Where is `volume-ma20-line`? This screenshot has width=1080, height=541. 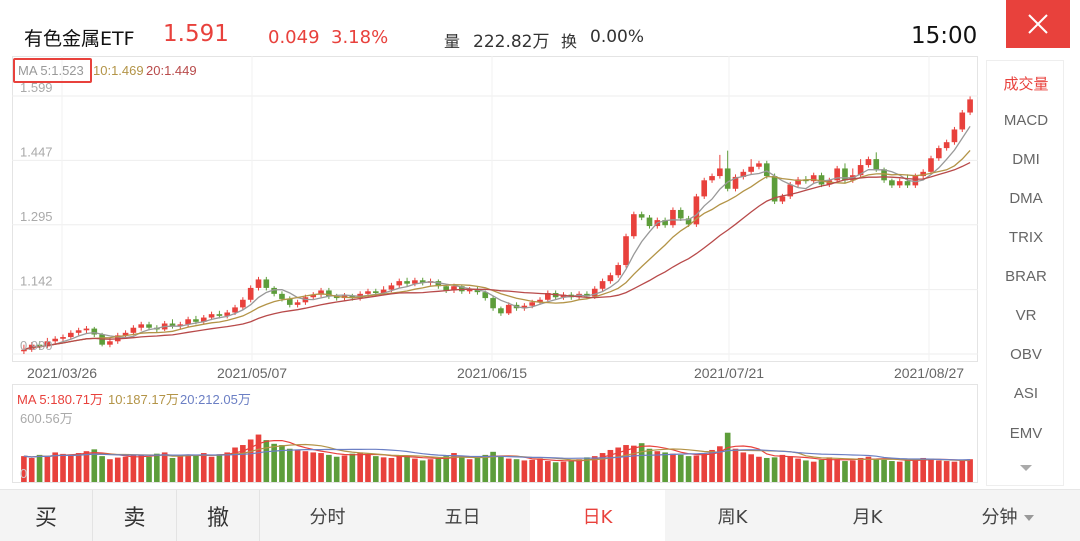 volume-ma20-line is located at coordinates (497, 454).